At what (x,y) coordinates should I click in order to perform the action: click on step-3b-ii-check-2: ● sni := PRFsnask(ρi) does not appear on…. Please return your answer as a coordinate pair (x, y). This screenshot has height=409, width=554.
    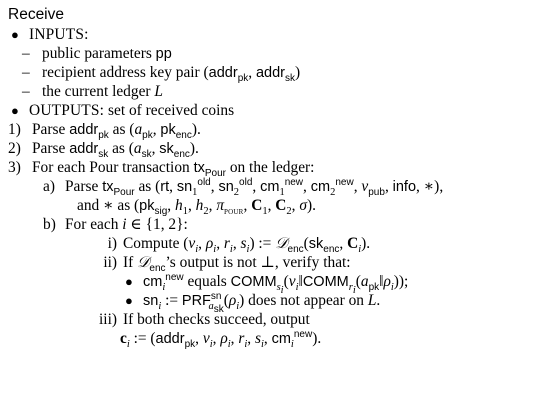
    Looking at the image, I should click on (278, 303).